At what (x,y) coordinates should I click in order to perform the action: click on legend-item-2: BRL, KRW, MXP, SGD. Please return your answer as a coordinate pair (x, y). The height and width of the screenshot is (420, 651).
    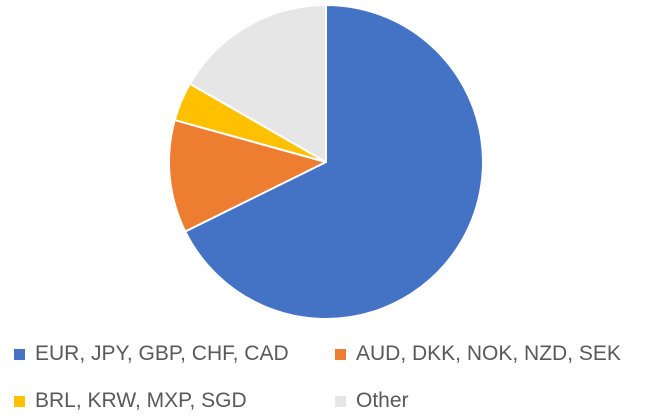
    Looking at the image, I should click on (130, 401).